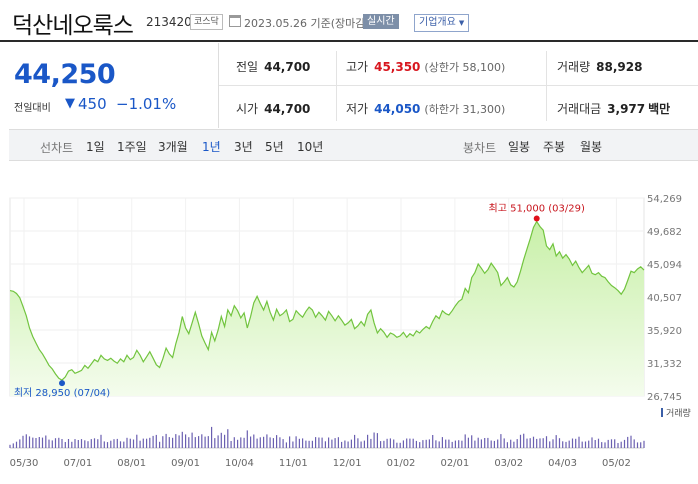 The image size is (698, 484). Describe the element at coordinates (425, 66) in the screenshot. I see `stat-high: 고가 45,350 (상한가 58,100)` at that location.